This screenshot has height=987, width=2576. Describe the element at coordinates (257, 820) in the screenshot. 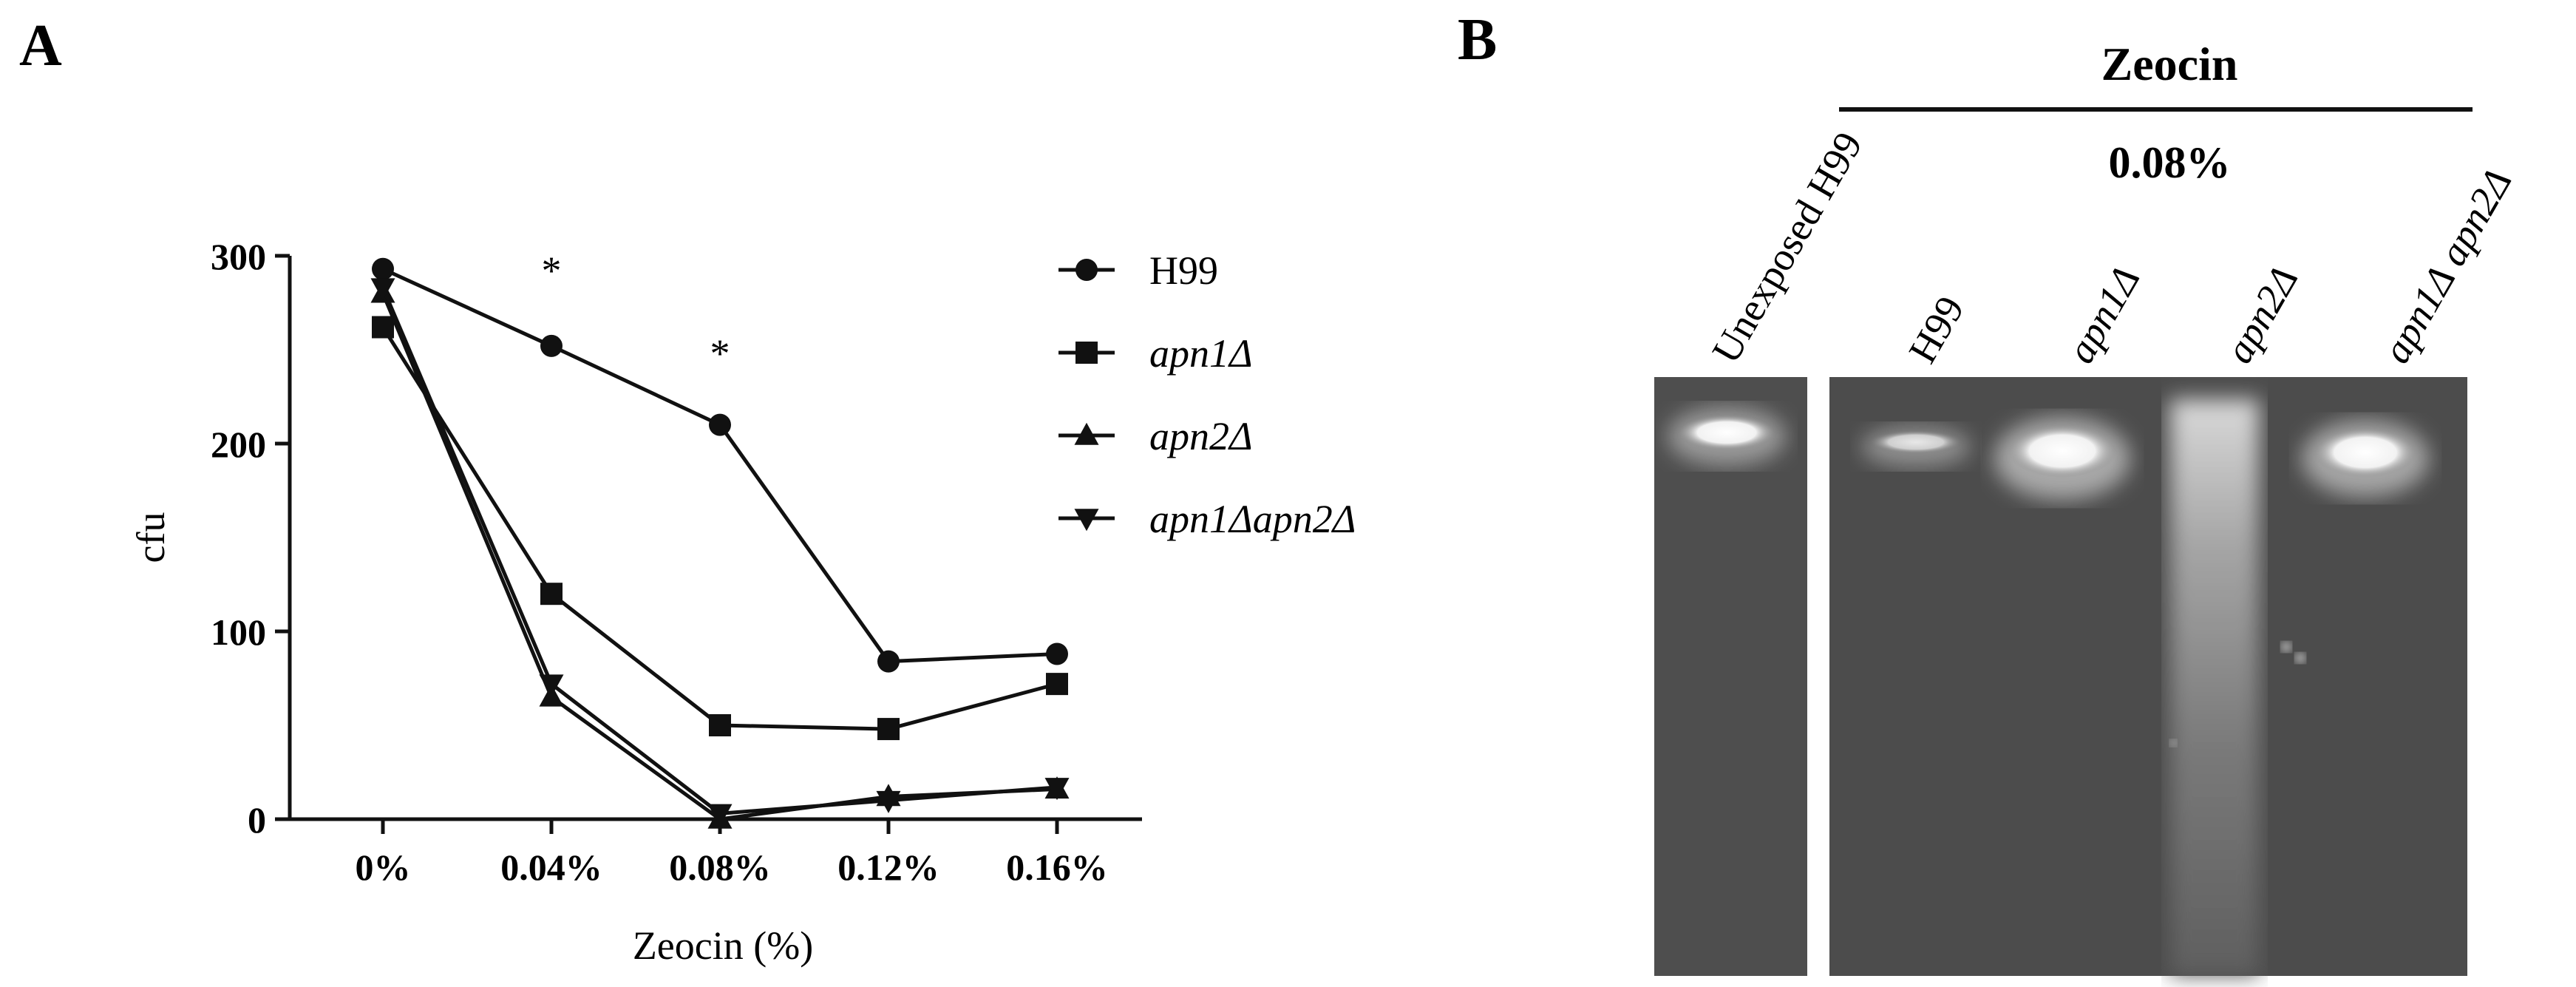

I see `y-tick-label: 0` at that location.